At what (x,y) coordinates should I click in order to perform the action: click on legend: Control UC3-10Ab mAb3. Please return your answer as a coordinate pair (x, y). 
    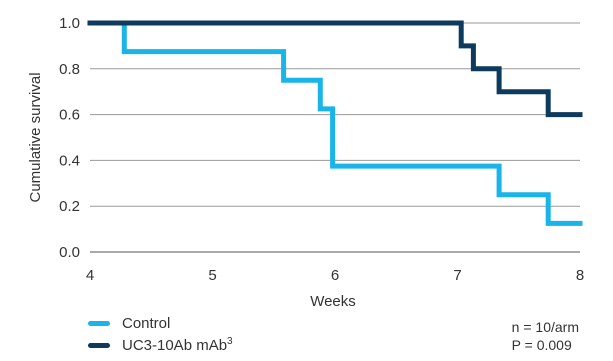
    Looking at the image, I should click on (160, 334).